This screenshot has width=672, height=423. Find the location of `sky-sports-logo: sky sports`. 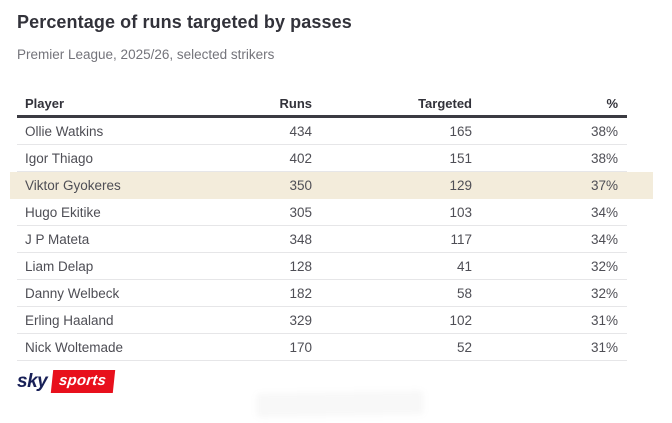

sky-sports-logo: sky sports is located at coordinates (66, 381).